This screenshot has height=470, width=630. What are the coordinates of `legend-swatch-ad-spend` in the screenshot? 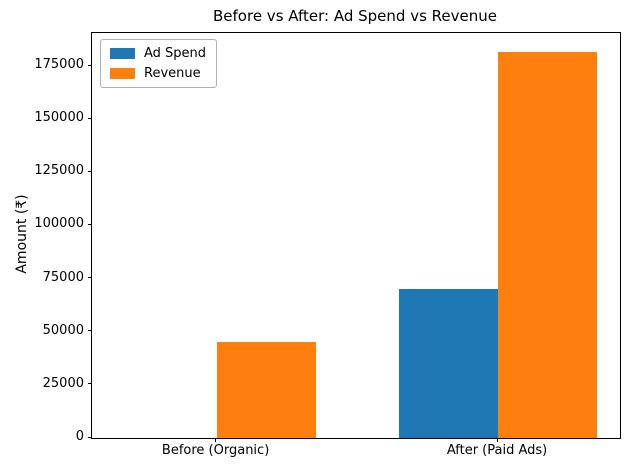 It's located at (122, 53).